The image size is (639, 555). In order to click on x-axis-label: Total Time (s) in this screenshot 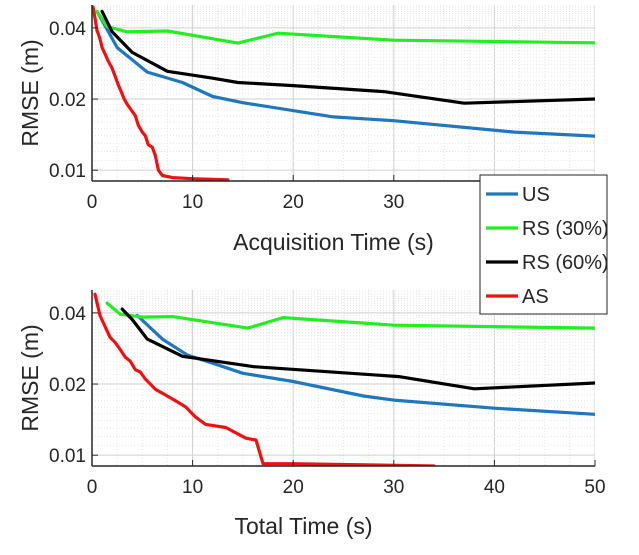, I will do `click(303, 526)`.